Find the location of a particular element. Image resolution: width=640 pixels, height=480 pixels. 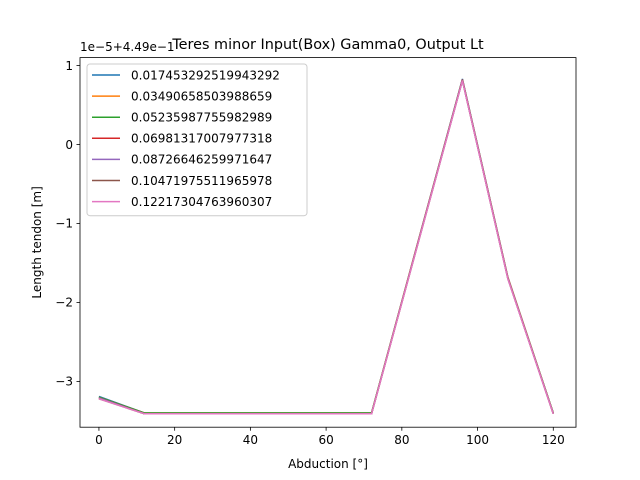

x-tick-label: 100 is located at coordinates (477, 440).